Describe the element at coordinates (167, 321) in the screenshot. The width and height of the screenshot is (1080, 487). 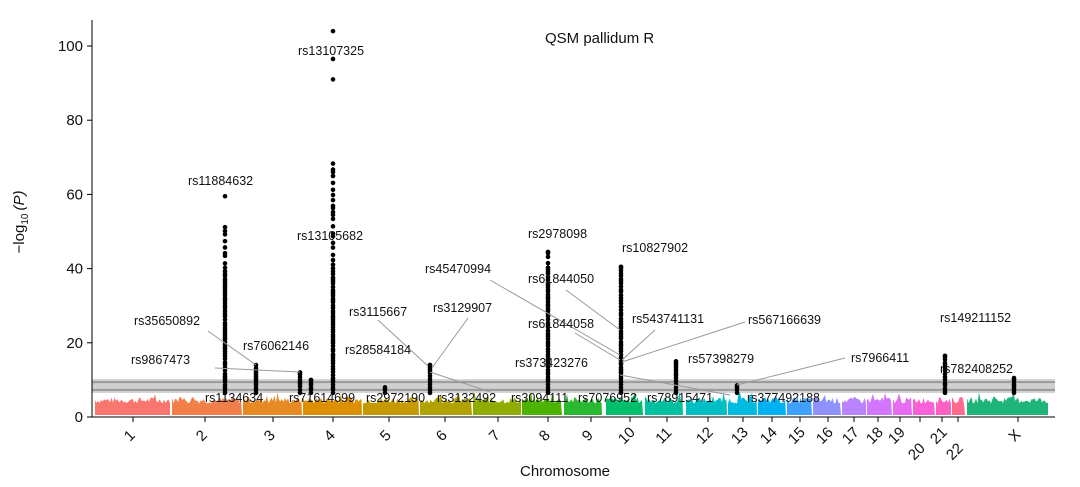
I see `snp-label-rs35650892: rs35650892` at that location.